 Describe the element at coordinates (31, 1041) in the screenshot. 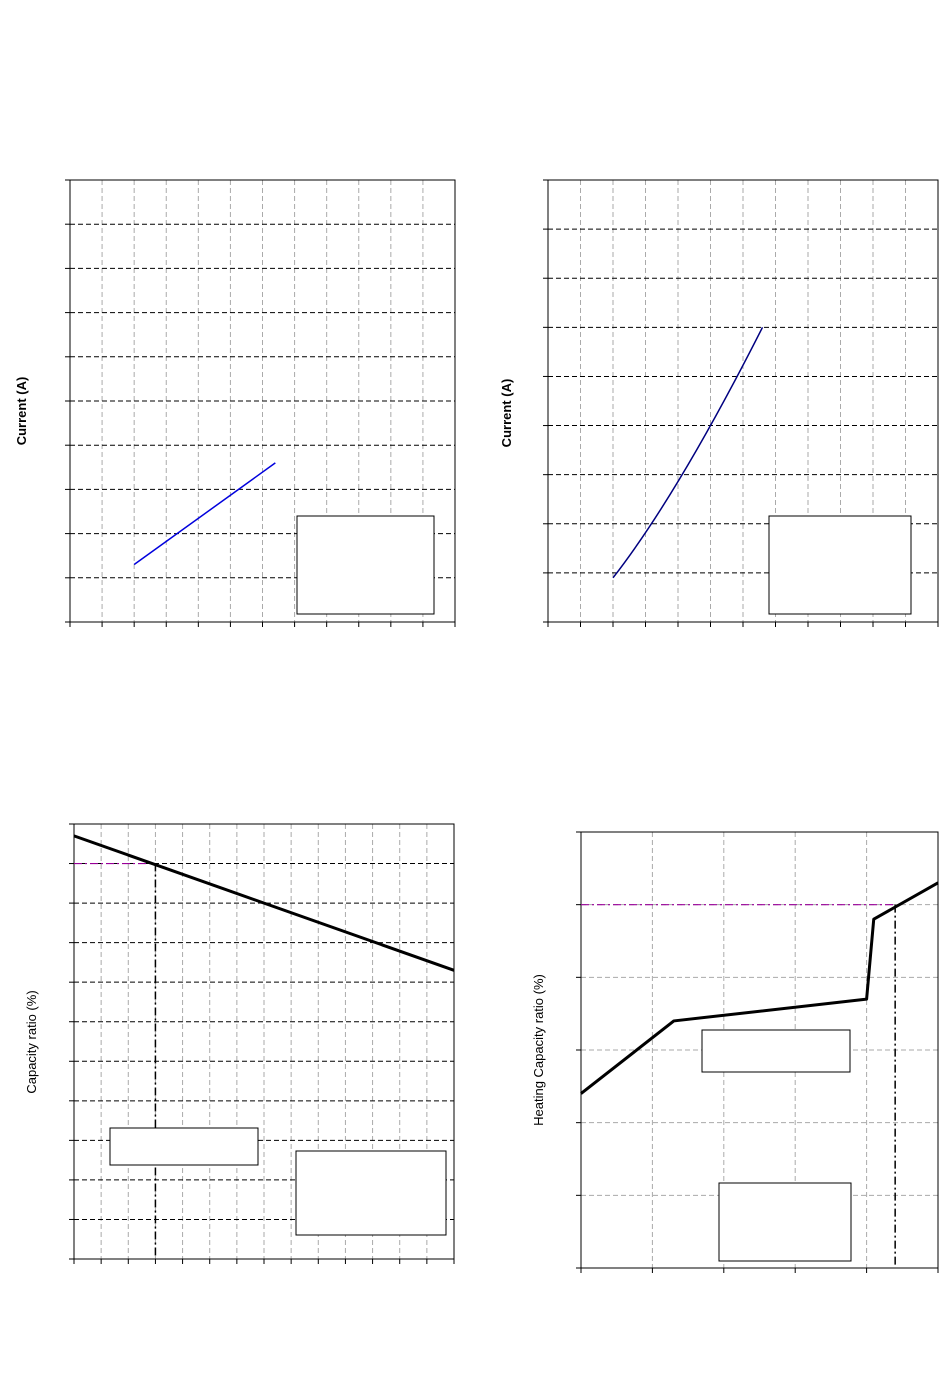

I see `y-axis-label: Capacity ratio (%)` at that location.